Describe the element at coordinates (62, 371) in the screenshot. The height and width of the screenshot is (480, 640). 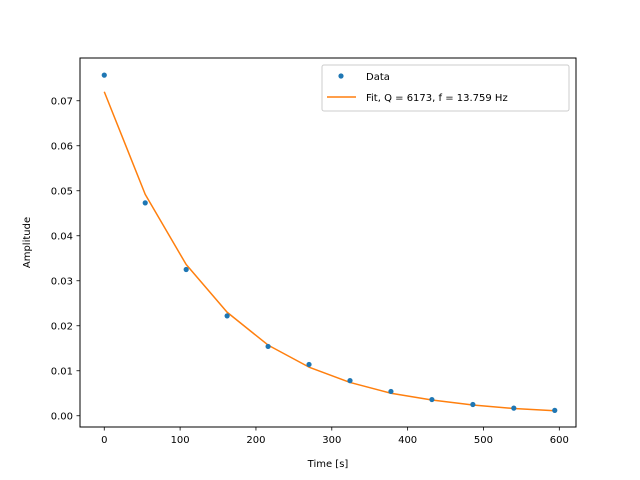
I see `y-tick-label: 0.01` at that location.